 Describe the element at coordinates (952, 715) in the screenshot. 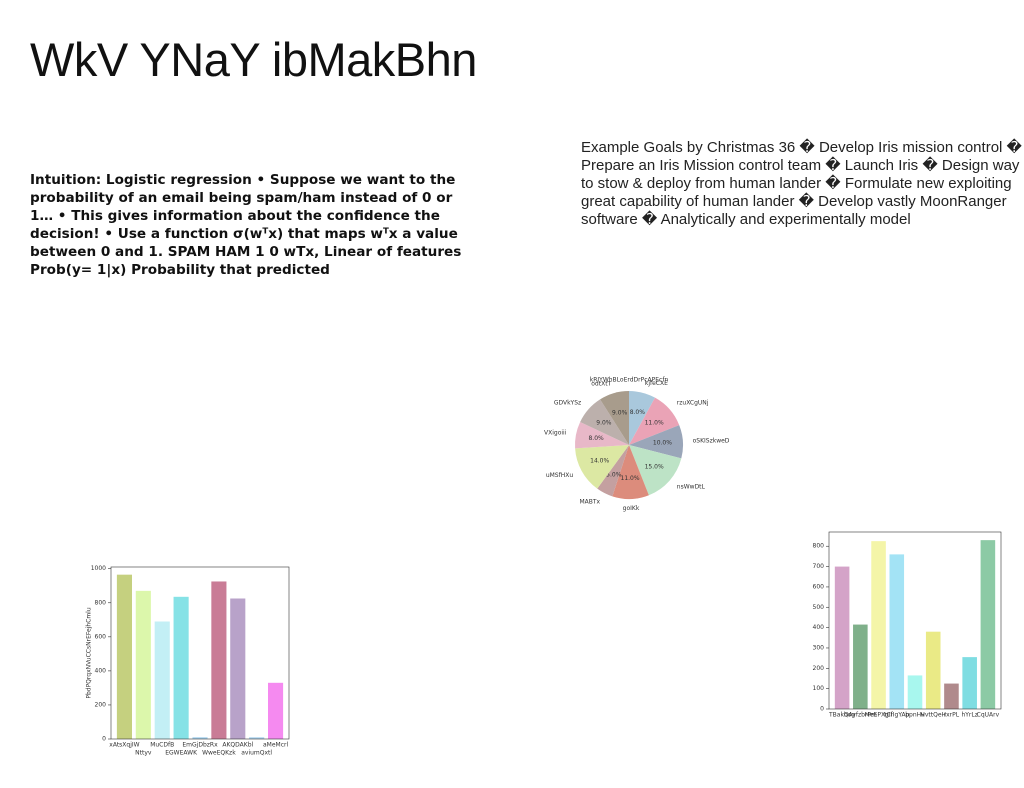

I see `x-tick-label: rxrPL` at that location.